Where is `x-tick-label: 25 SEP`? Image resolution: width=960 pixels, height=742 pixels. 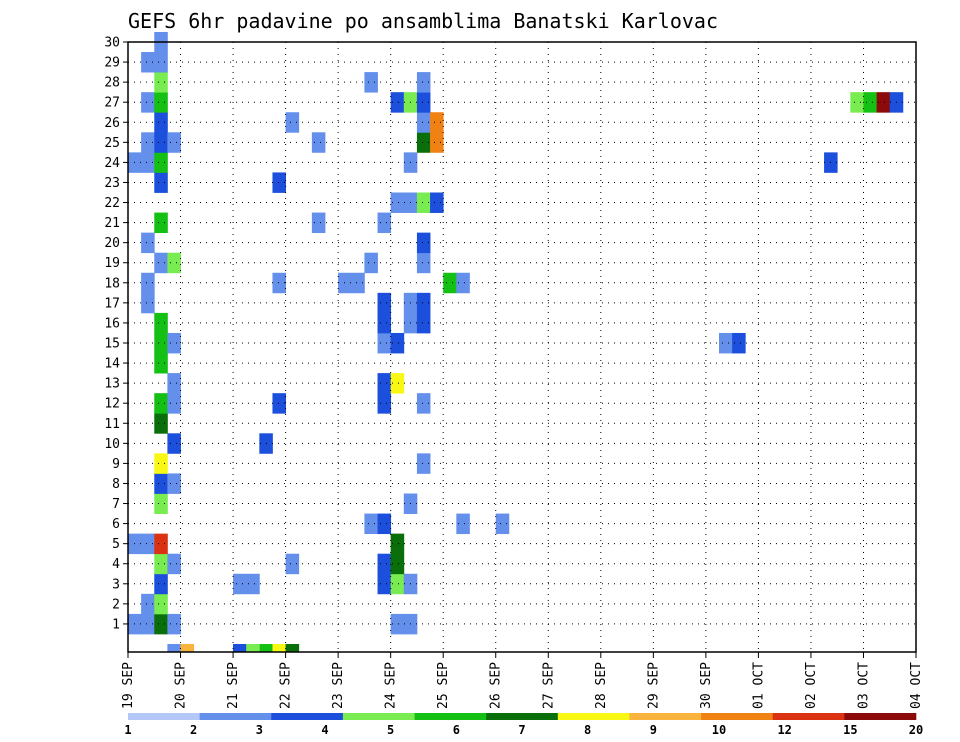 x-tick-label: 25 SEP is located at coordinates (443, 685).